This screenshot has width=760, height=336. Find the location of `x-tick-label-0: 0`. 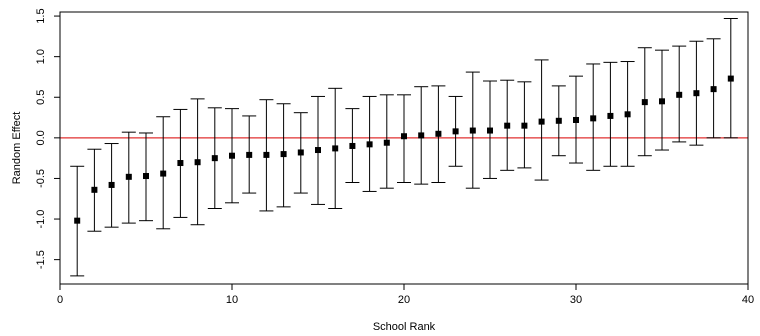

x-tick-label-0: 0 is located at coordinates (60, 300).